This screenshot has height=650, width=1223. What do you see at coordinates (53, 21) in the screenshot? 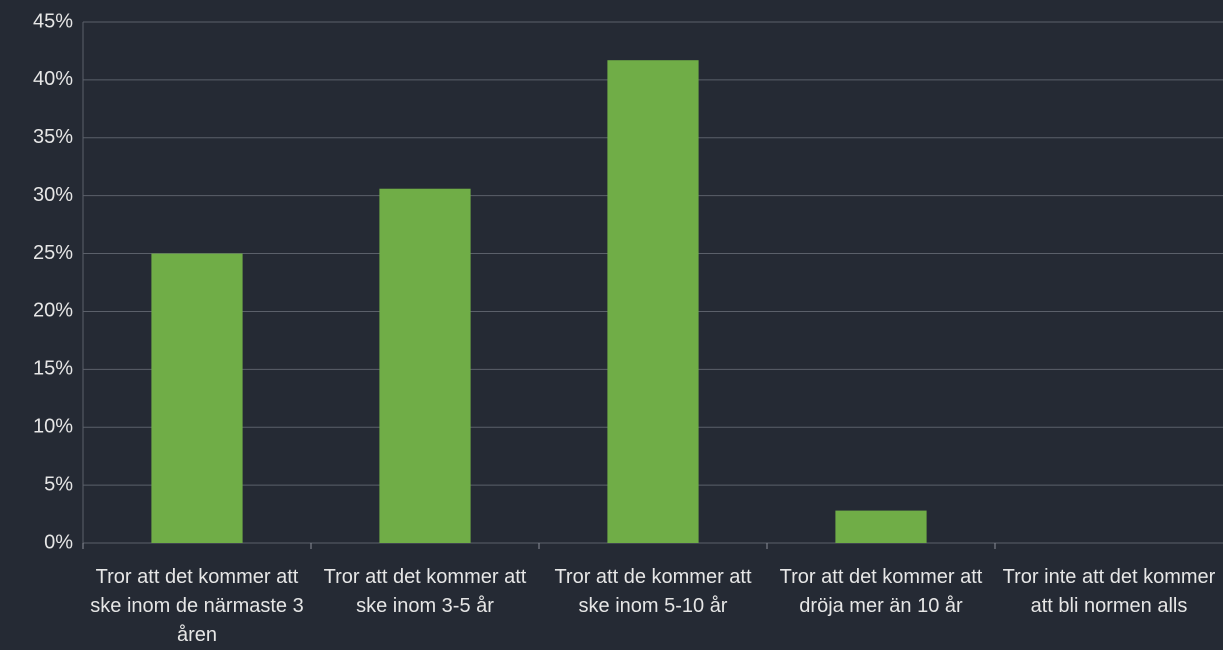
I see `y-tick-label: 45%` at bounding box center [53, 21].